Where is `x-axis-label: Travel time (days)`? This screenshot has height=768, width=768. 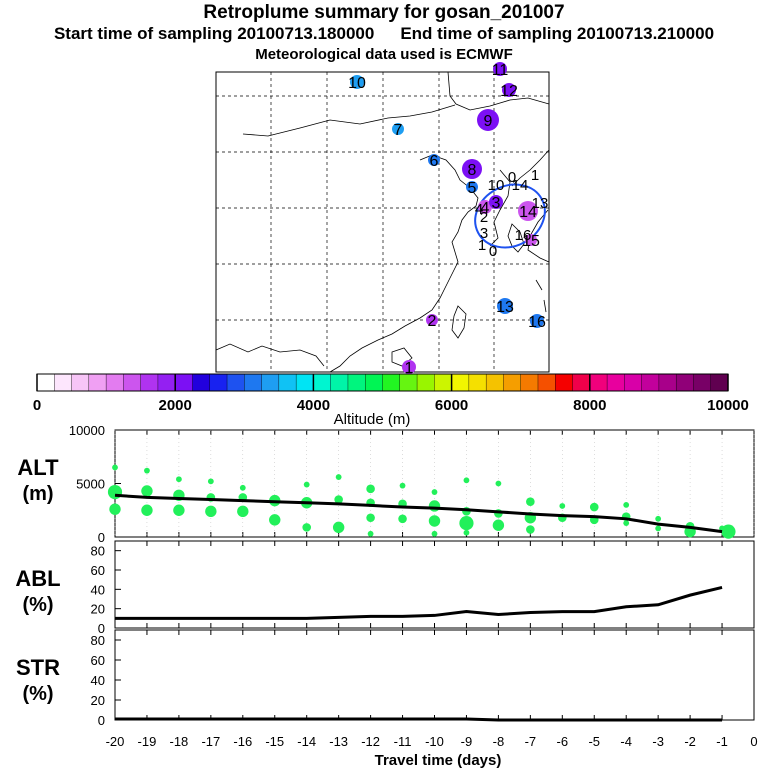
x-axis-label: Travel time (days) is located at coordinates (438, 760).